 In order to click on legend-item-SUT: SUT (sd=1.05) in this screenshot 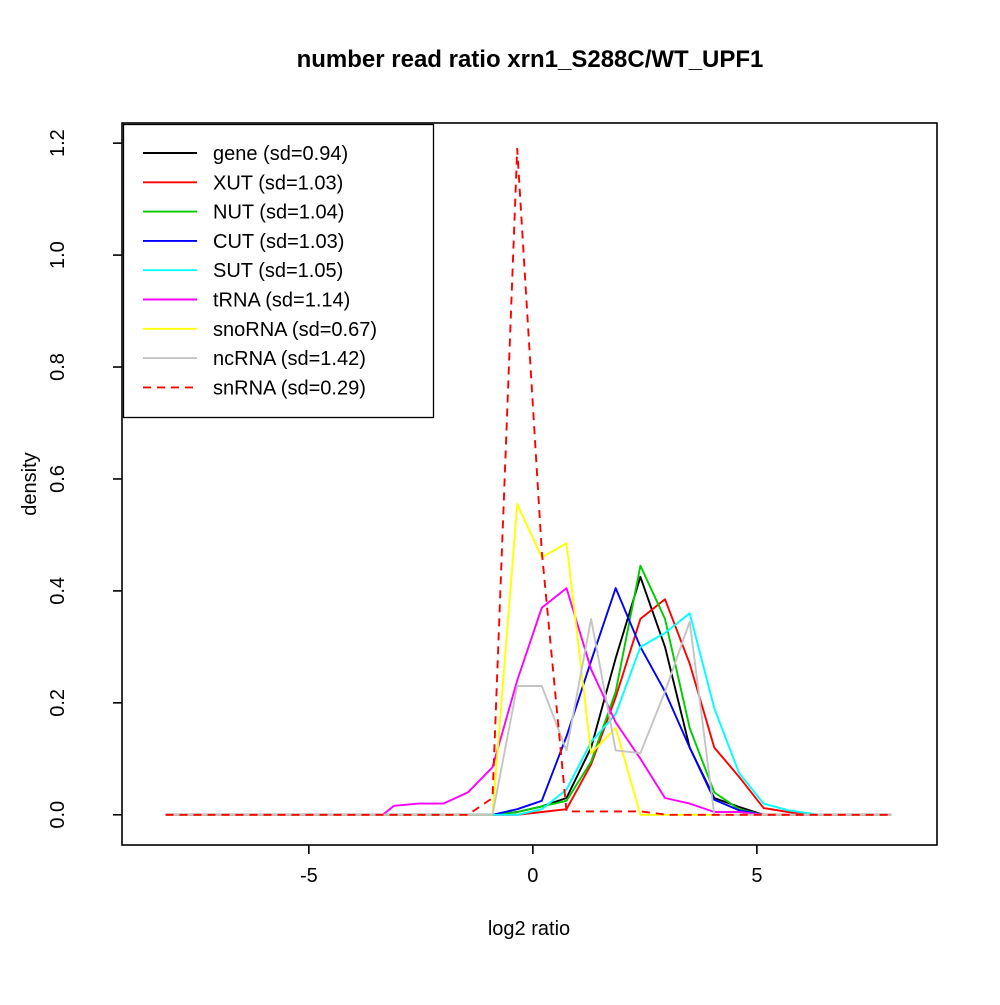, I will do `click(243, 271)`.